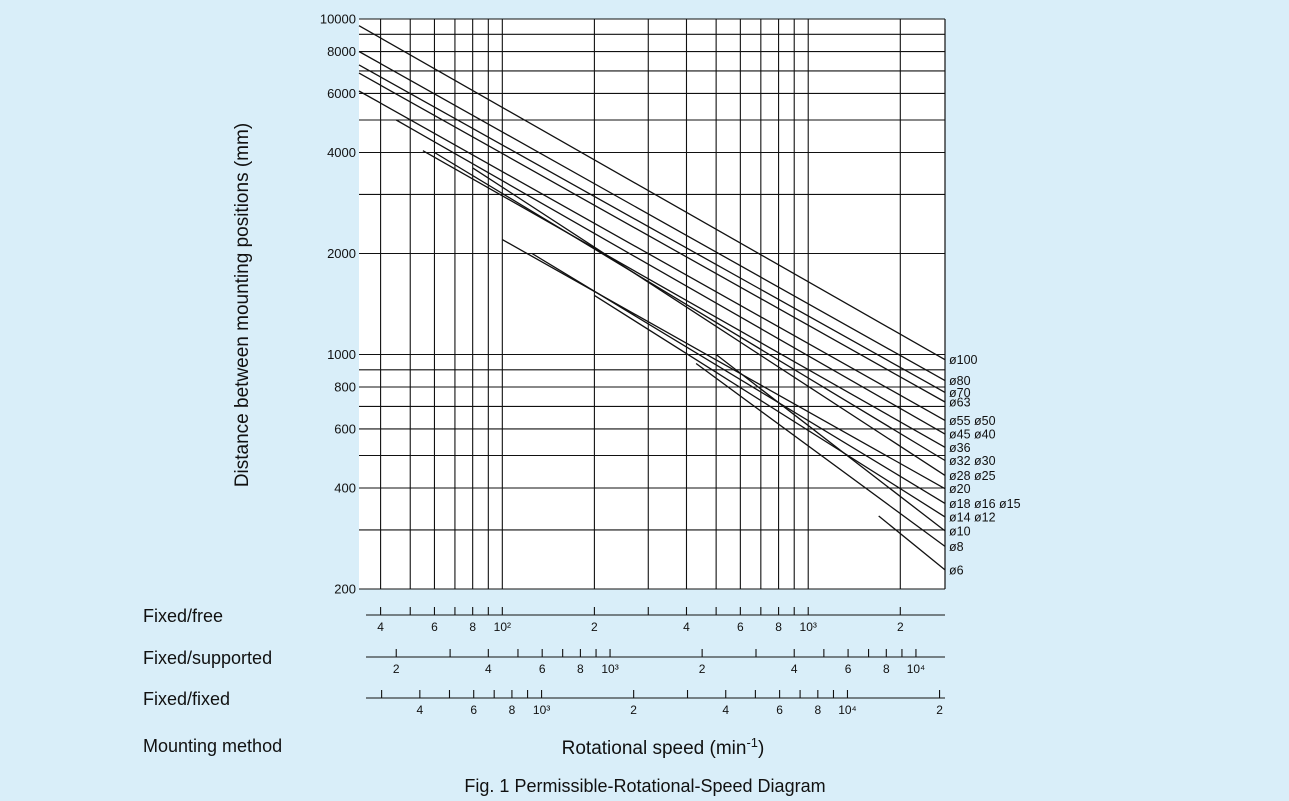 The height and width of the screenshot is (801, 1289). I want to click on series-label: ø18 ø16 ø15, so click(985, 504).